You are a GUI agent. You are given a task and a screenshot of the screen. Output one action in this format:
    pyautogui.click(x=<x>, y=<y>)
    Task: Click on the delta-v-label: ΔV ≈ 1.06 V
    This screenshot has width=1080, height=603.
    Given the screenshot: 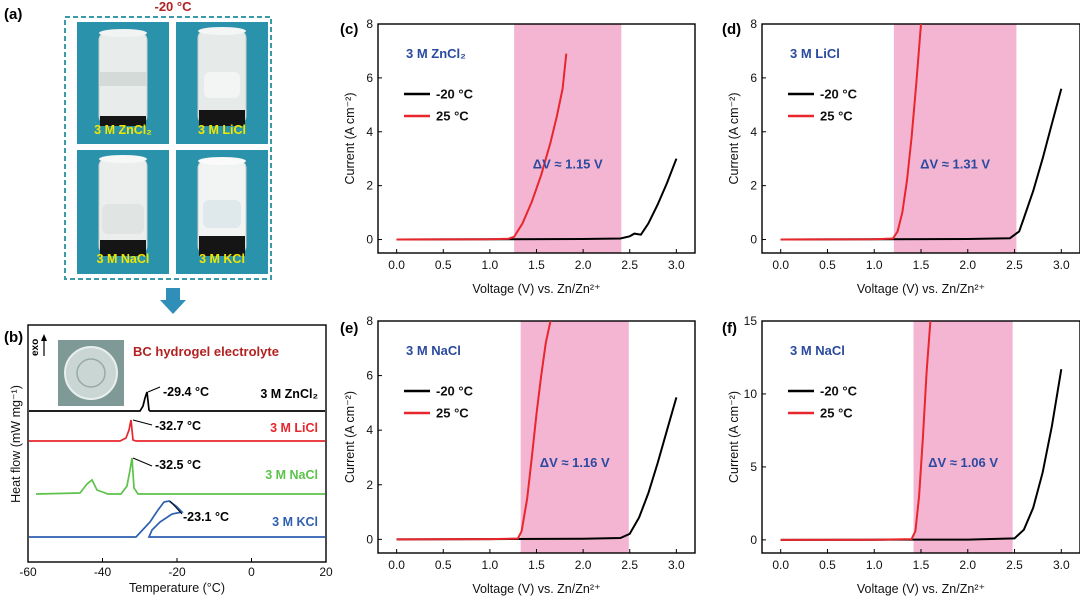 What is the action you would take?
    pyautogui.click(x=963, y=462)
    